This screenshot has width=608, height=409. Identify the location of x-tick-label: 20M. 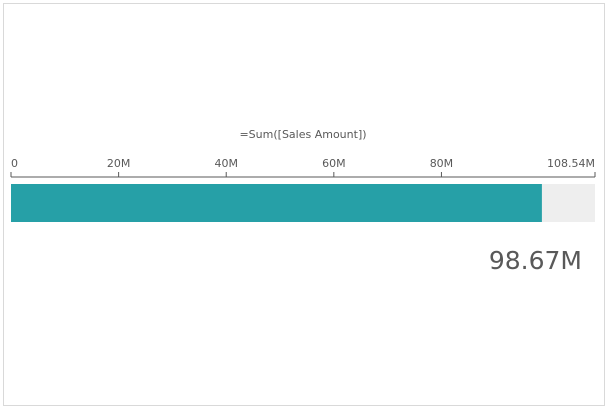
(119, 163).